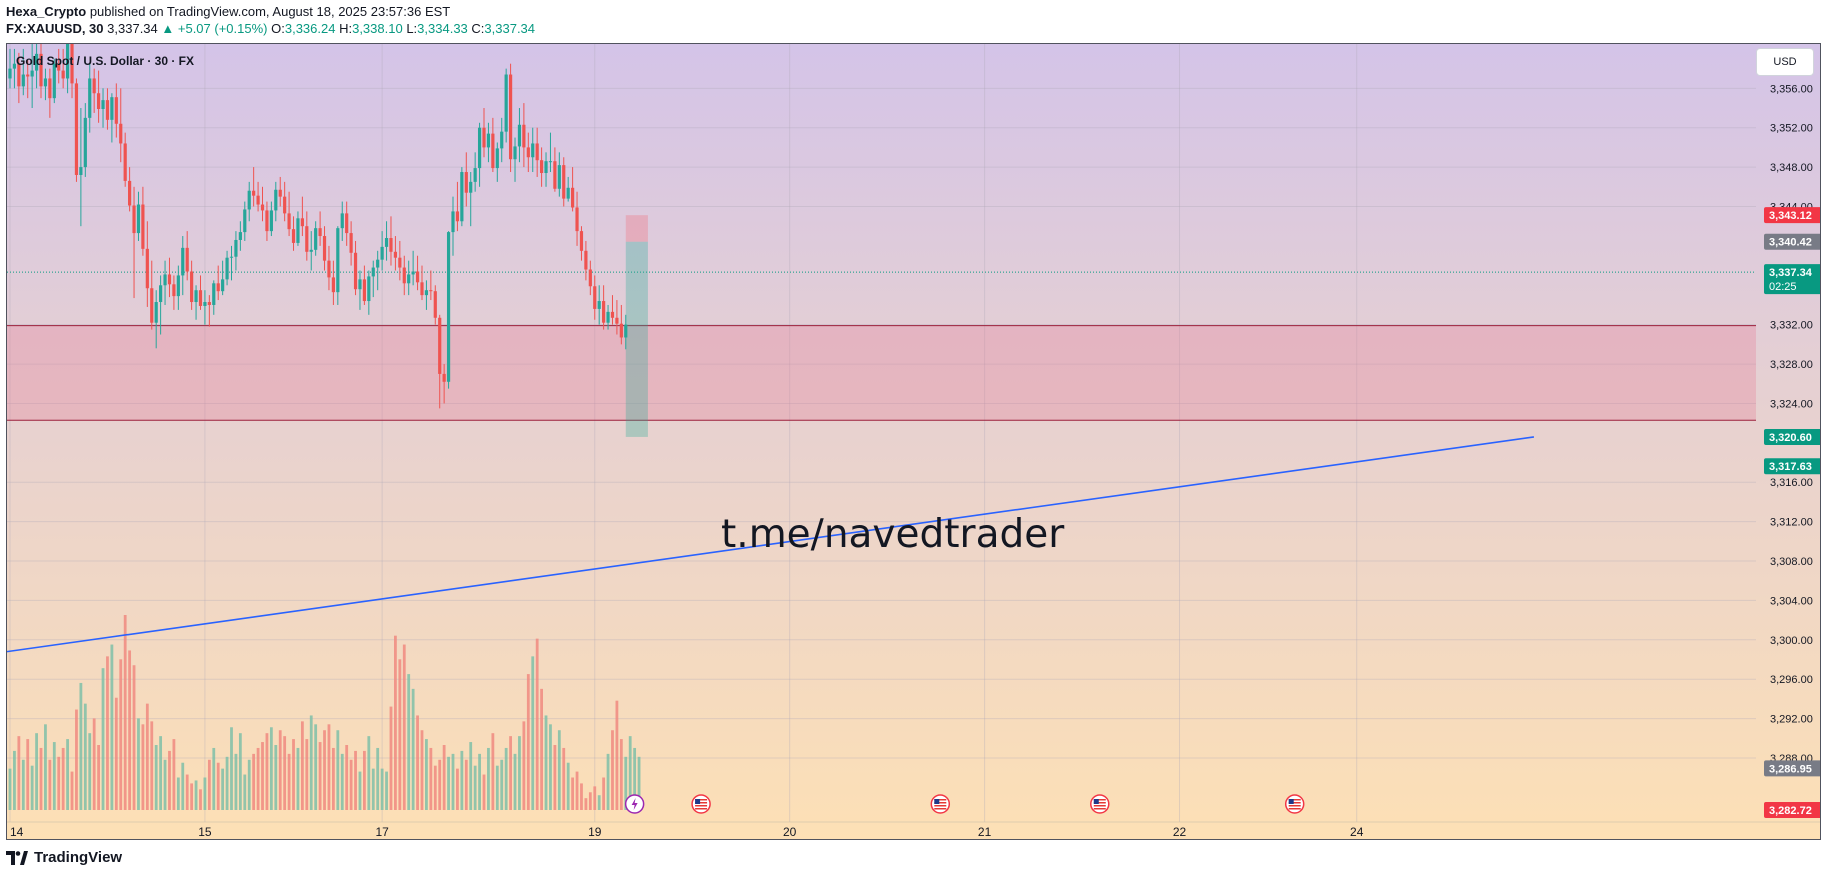  I want to click on time-tick-label: 21, so click(985, 832).